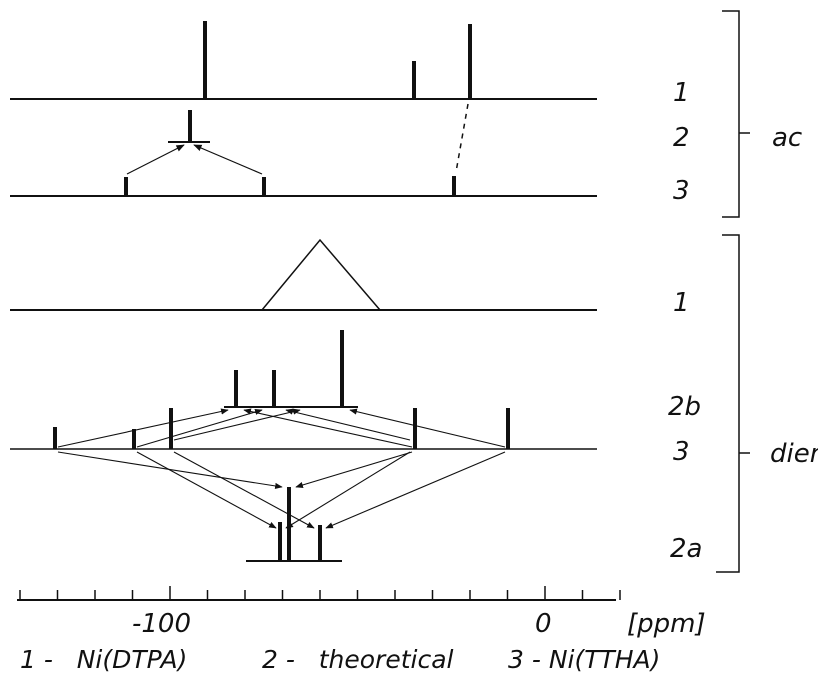  What do you see at coordinates (686, 549) in the screenshot?
I see `row-label-dien-2a: 2a` at bounding box center [686, 549].